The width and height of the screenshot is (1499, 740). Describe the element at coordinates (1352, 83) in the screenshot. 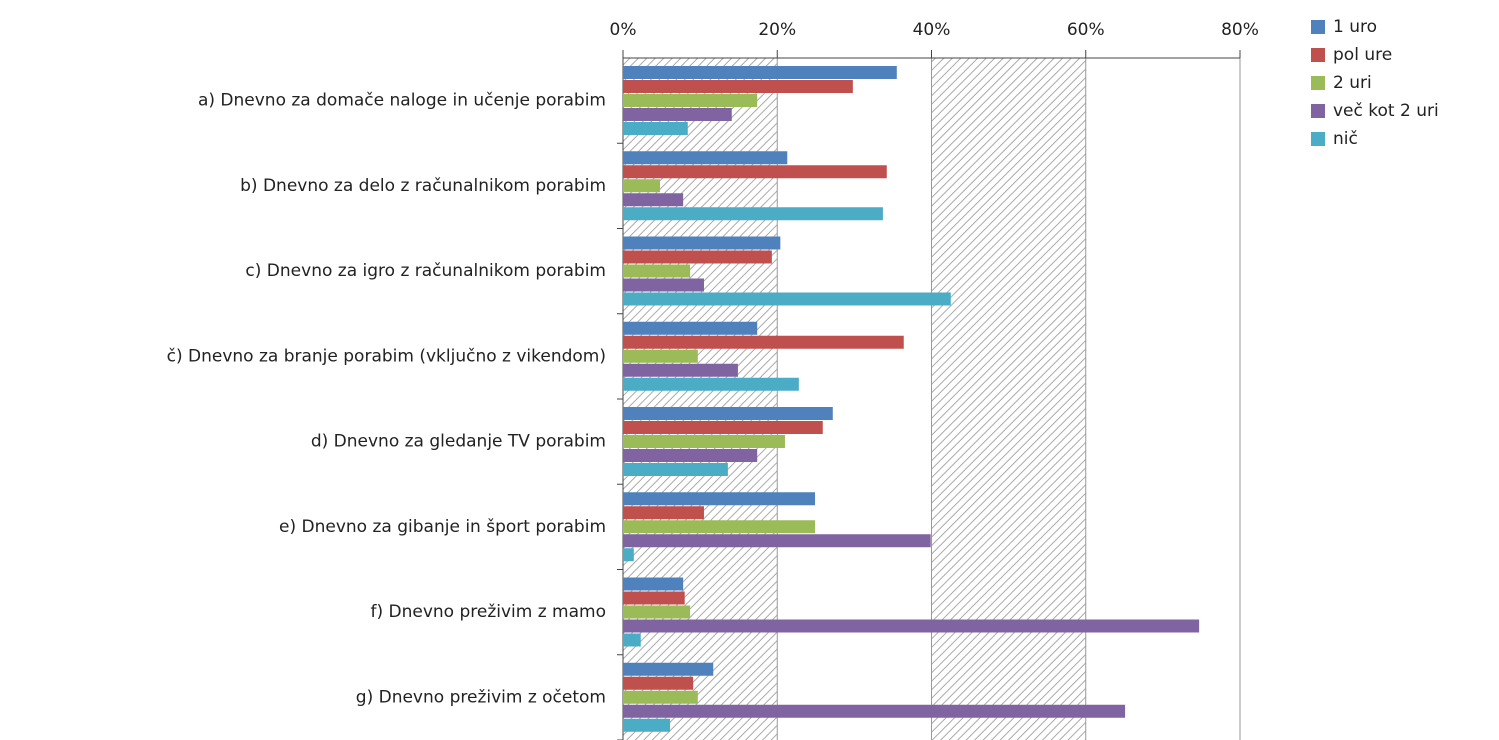

I see `legend-label: 2 uri` at that location.